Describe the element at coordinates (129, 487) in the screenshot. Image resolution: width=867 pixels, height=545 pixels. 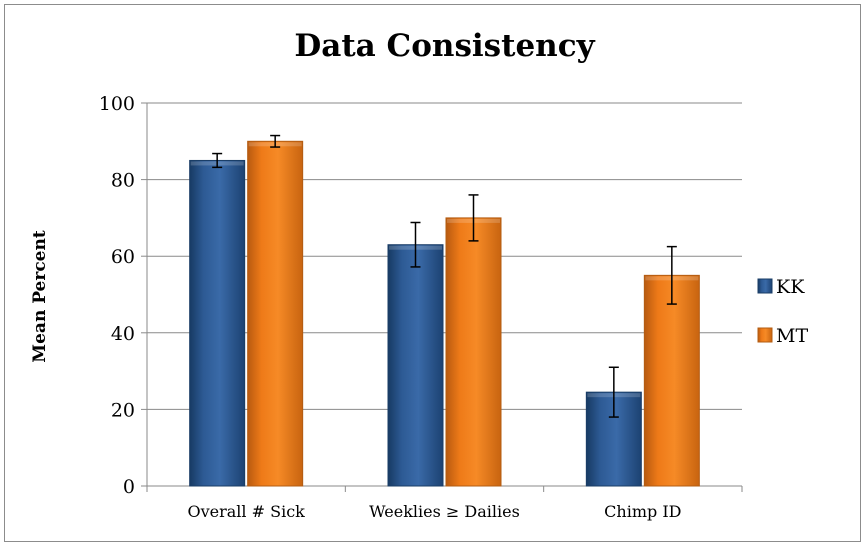
I see `y-tick-label: 0` at that location.